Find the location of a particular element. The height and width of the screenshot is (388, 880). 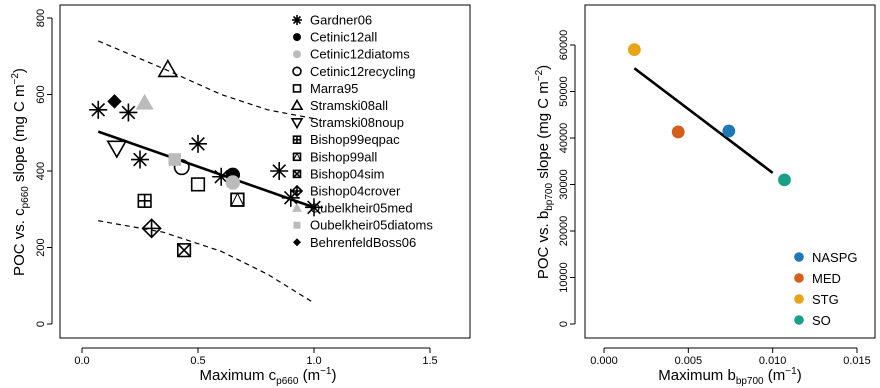

left-legend-label-stramski08all: Stramski08all is located at coordinates (349, 105).